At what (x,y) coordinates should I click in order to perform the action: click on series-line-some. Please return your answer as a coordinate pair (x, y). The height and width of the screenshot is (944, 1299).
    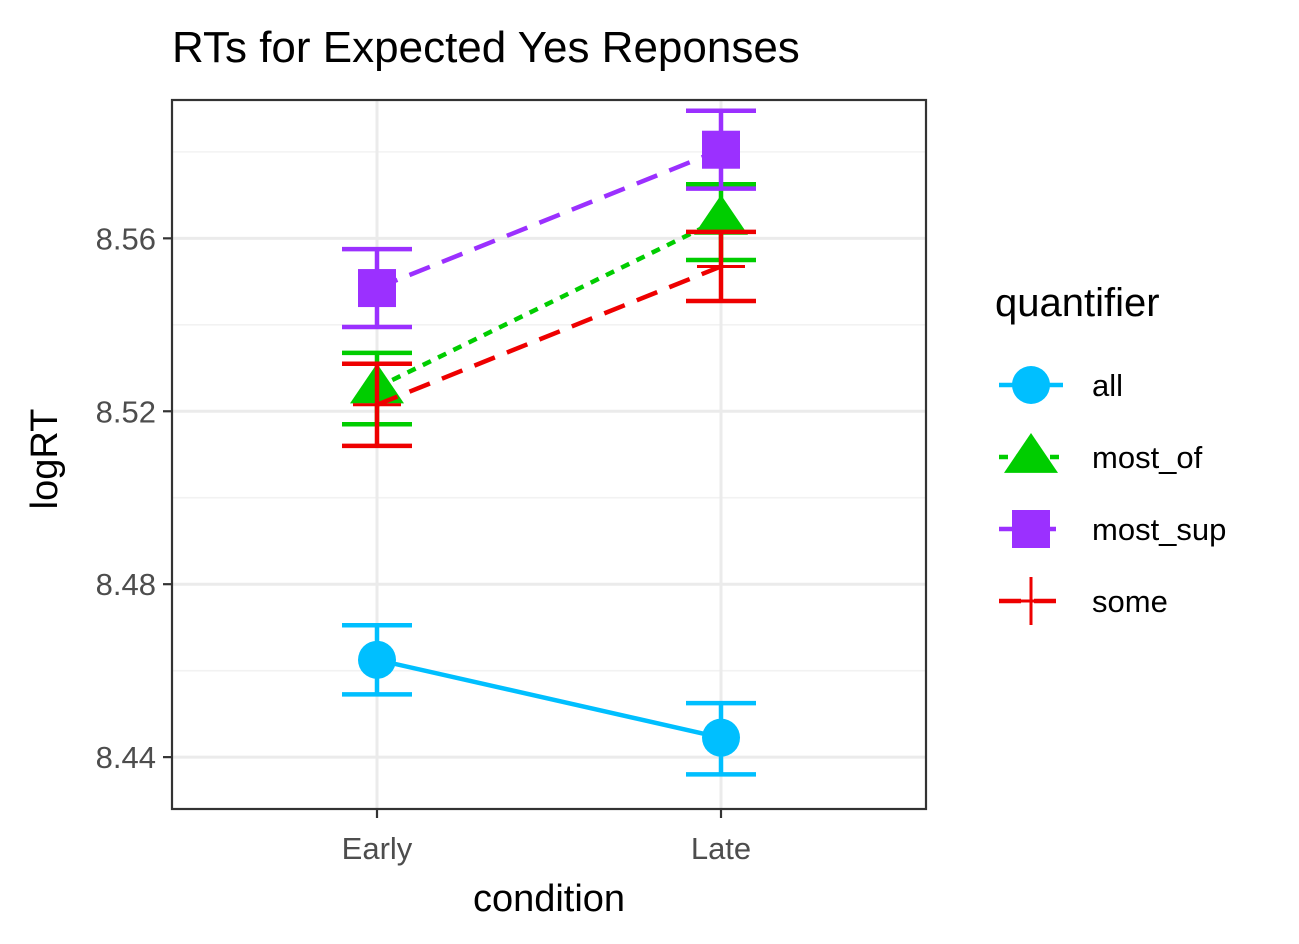
    Looking at the image, I should click on (549, 335).